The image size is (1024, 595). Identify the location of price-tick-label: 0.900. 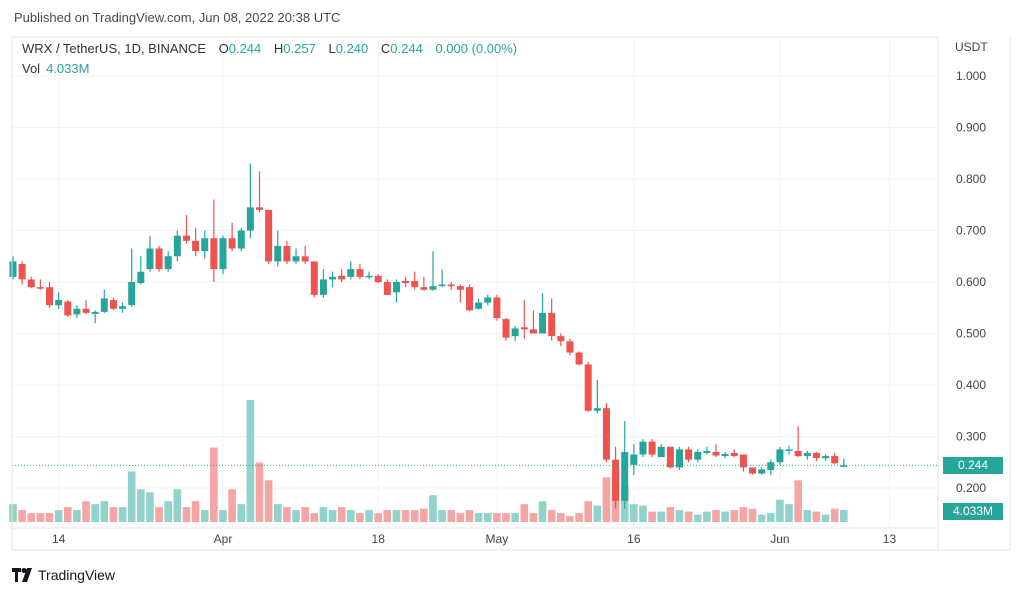
(971, 128).